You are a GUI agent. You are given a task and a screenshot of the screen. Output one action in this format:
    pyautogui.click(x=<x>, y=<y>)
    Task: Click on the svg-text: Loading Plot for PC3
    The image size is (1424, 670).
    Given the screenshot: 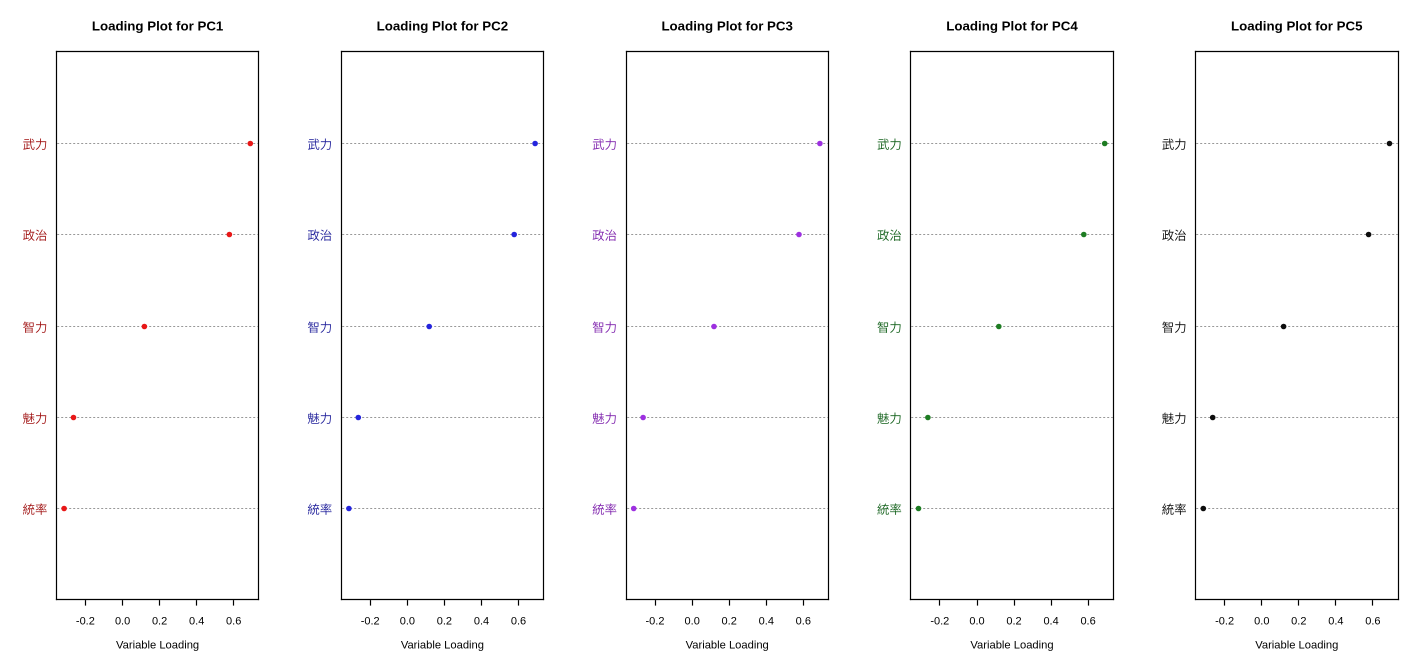 What is the action you would take?
    pyautogui.click(x=727, y=26)
    